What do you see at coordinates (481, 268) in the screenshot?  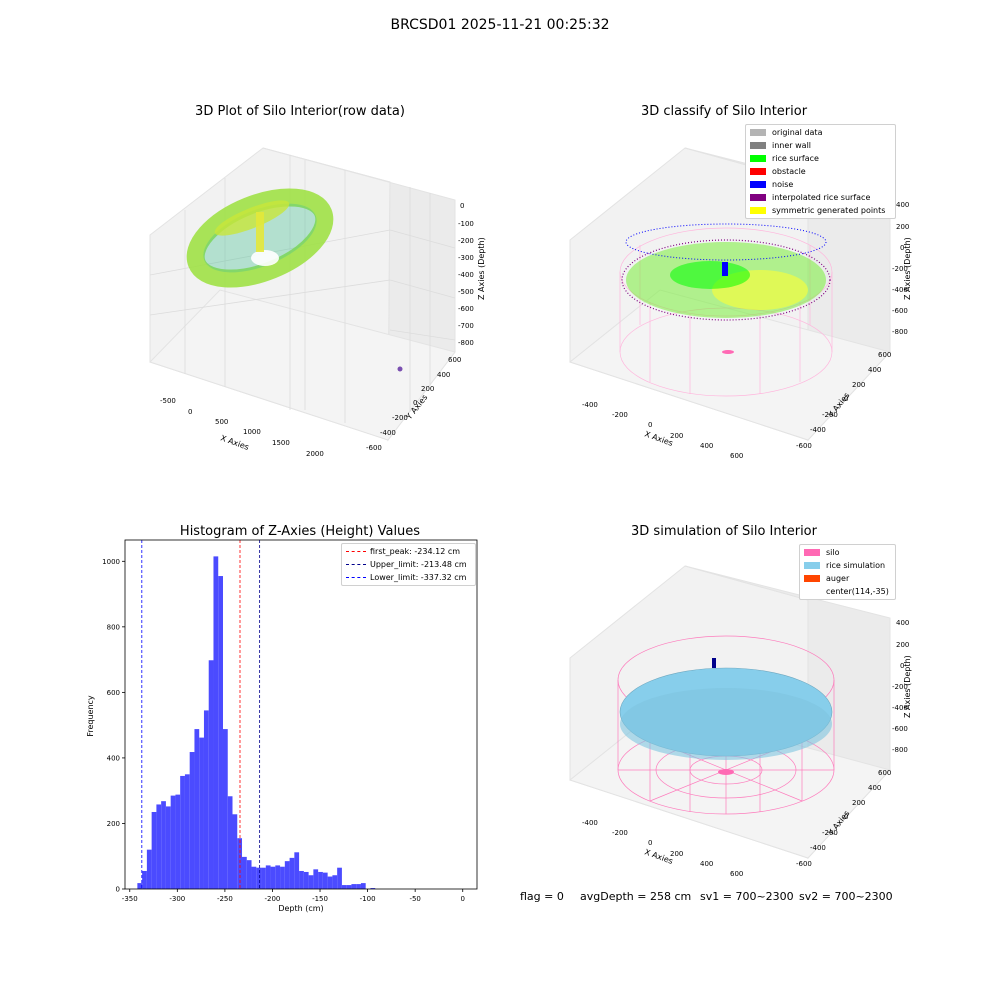 I see `raw-zlabel: Z Axies (Depth)` at bounding box center [481, 268].